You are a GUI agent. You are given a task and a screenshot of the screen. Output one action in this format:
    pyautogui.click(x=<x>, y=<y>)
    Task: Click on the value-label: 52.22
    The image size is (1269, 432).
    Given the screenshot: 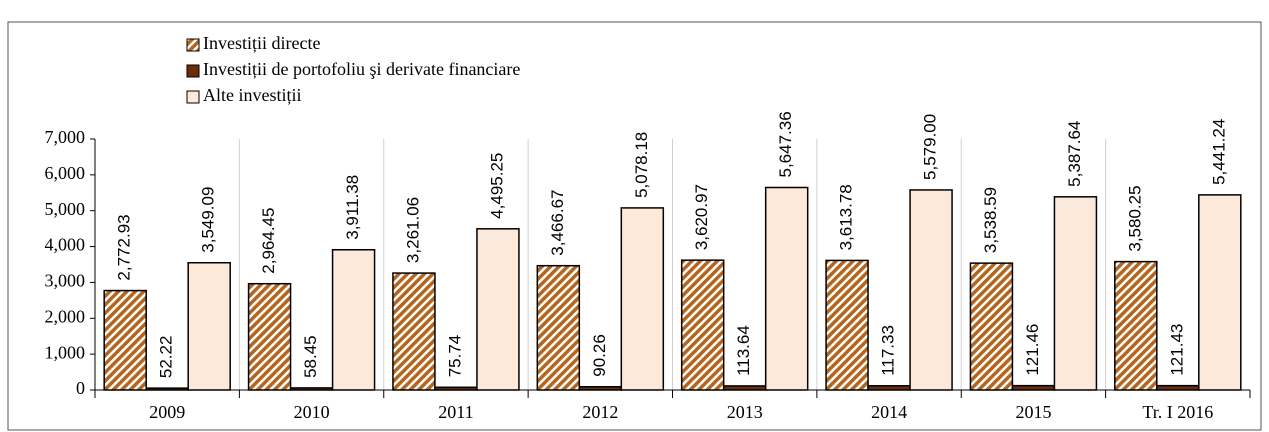 What is the action you would take?
    pyautogui.click(x=166, y=357)
    